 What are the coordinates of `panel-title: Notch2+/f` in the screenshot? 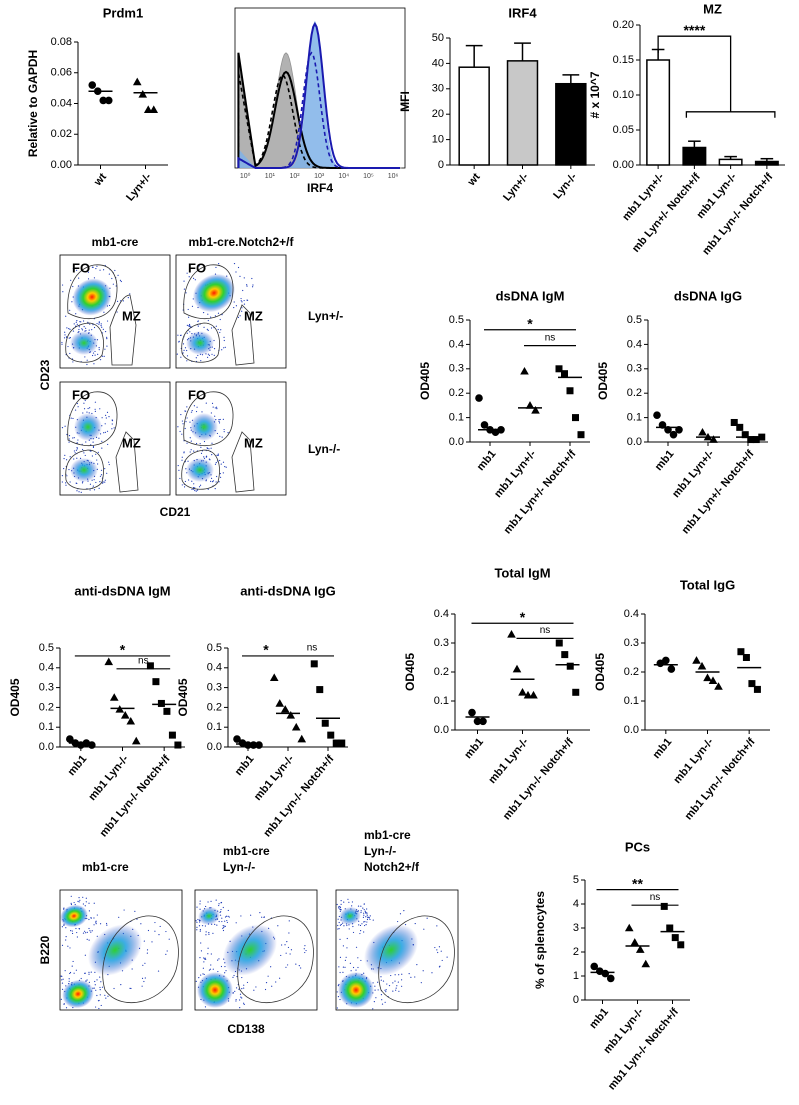 It's located at (392, 867).